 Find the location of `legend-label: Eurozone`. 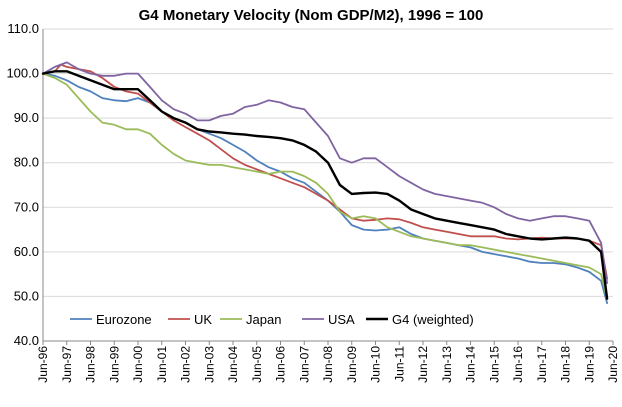

legend-label: Eurozone is located at coordinates (124, 319).